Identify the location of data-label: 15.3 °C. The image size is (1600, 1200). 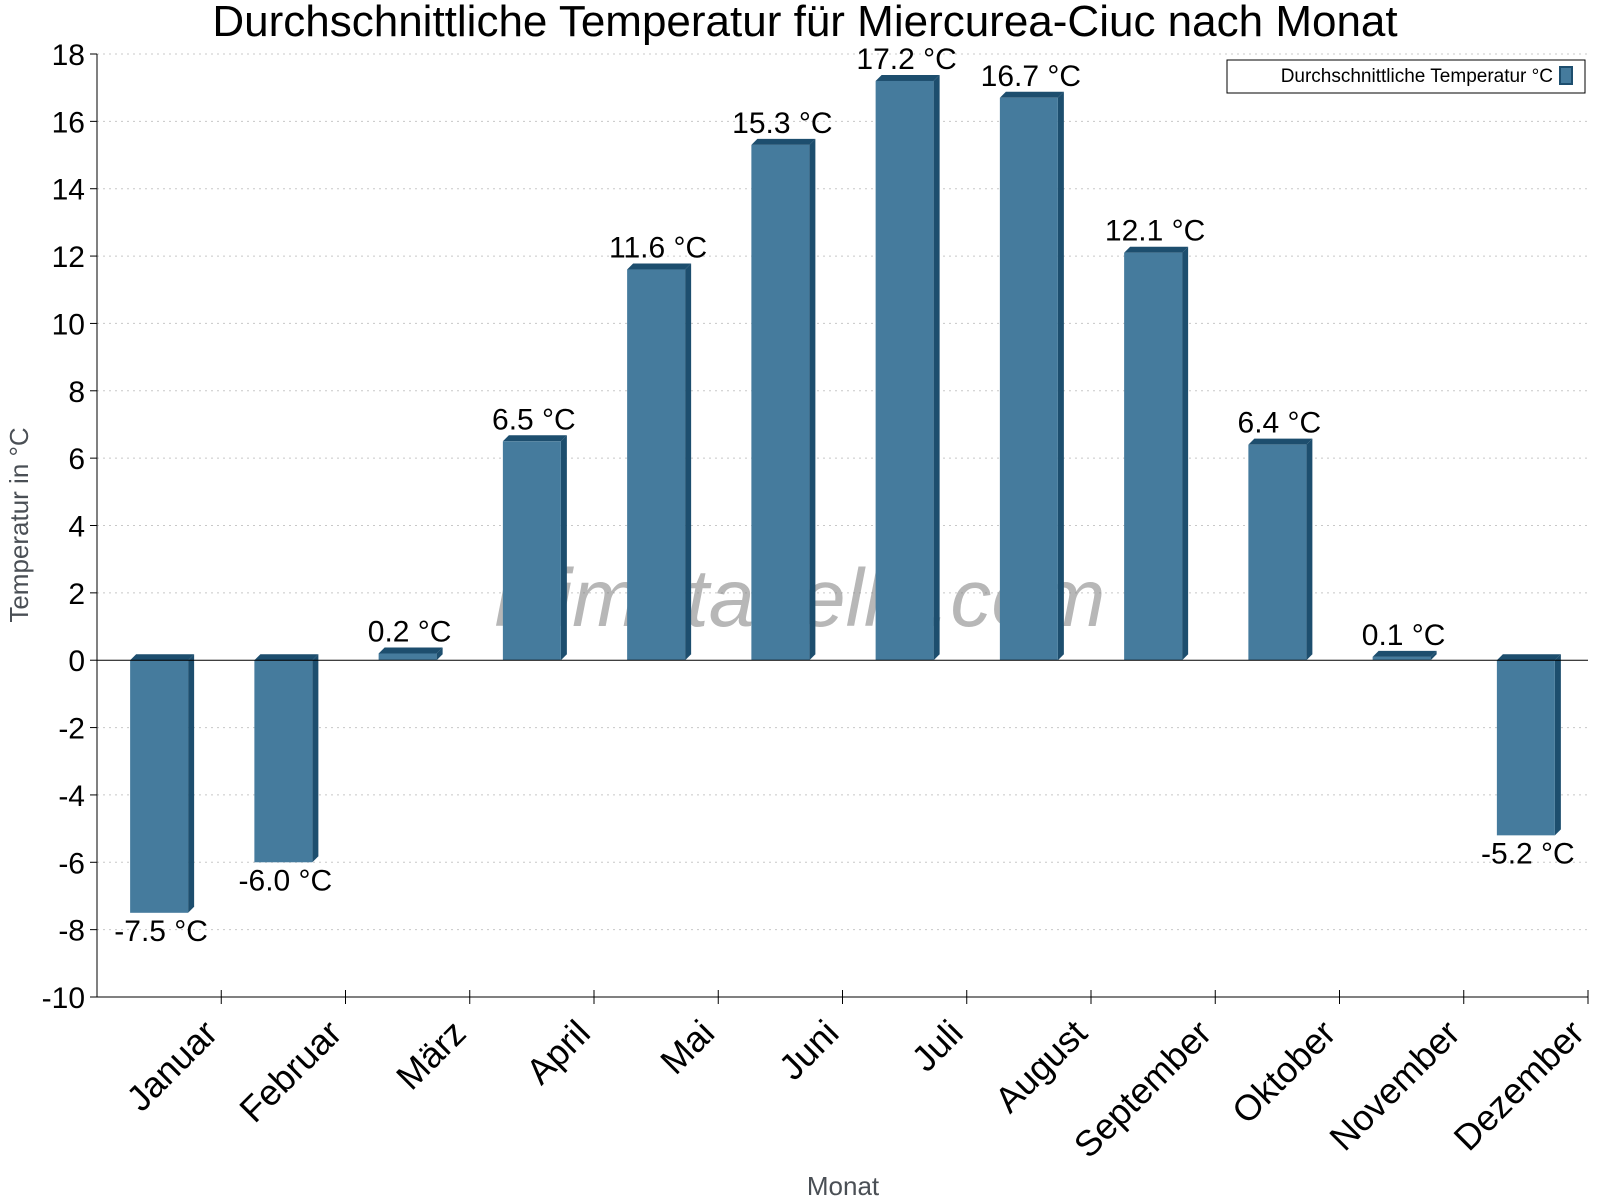
(782, 123).